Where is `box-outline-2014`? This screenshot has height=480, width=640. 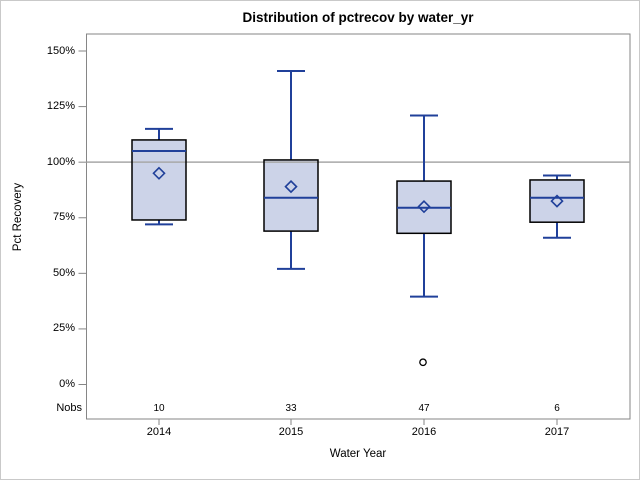 box-outline-2014 is located at coordinates (159, 180).